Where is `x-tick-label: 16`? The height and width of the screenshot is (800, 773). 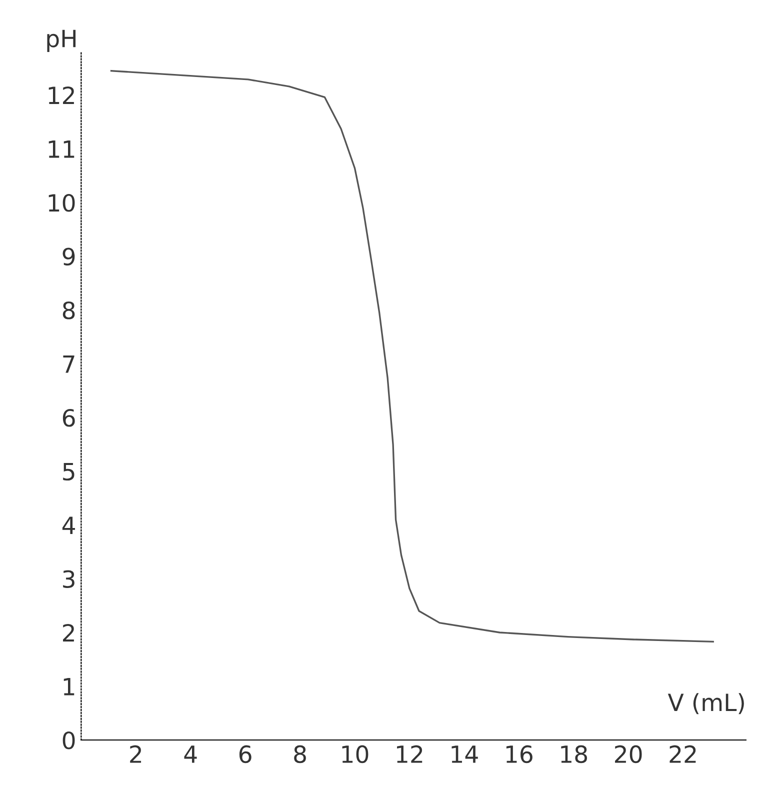
x-tick-label: 16 is located at coordinates (519, 754).